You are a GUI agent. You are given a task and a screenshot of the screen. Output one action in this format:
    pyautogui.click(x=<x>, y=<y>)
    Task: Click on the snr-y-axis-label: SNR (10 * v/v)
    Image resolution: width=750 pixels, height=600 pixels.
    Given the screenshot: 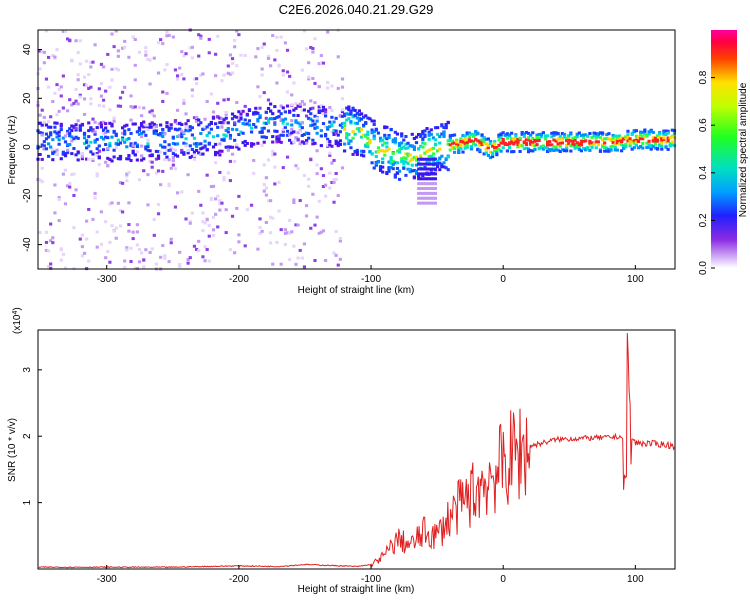 What is the action you would take?
    pyautogui.click(x=12, y=450)
    